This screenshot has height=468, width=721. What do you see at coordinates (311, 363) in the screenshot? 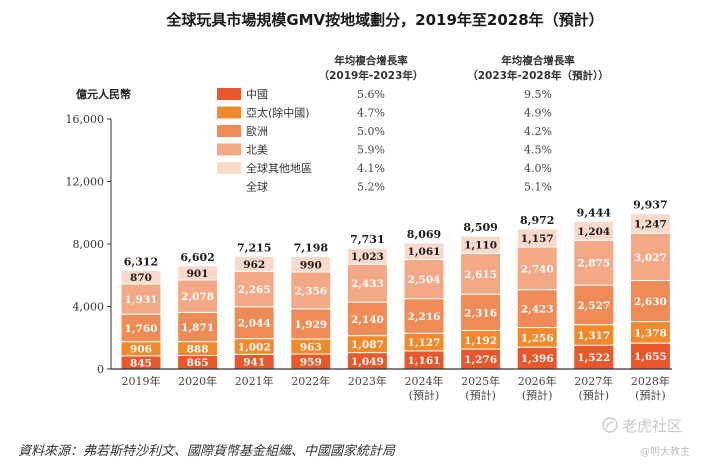
I see `data-label: 959` at bounding box center [311, 363].